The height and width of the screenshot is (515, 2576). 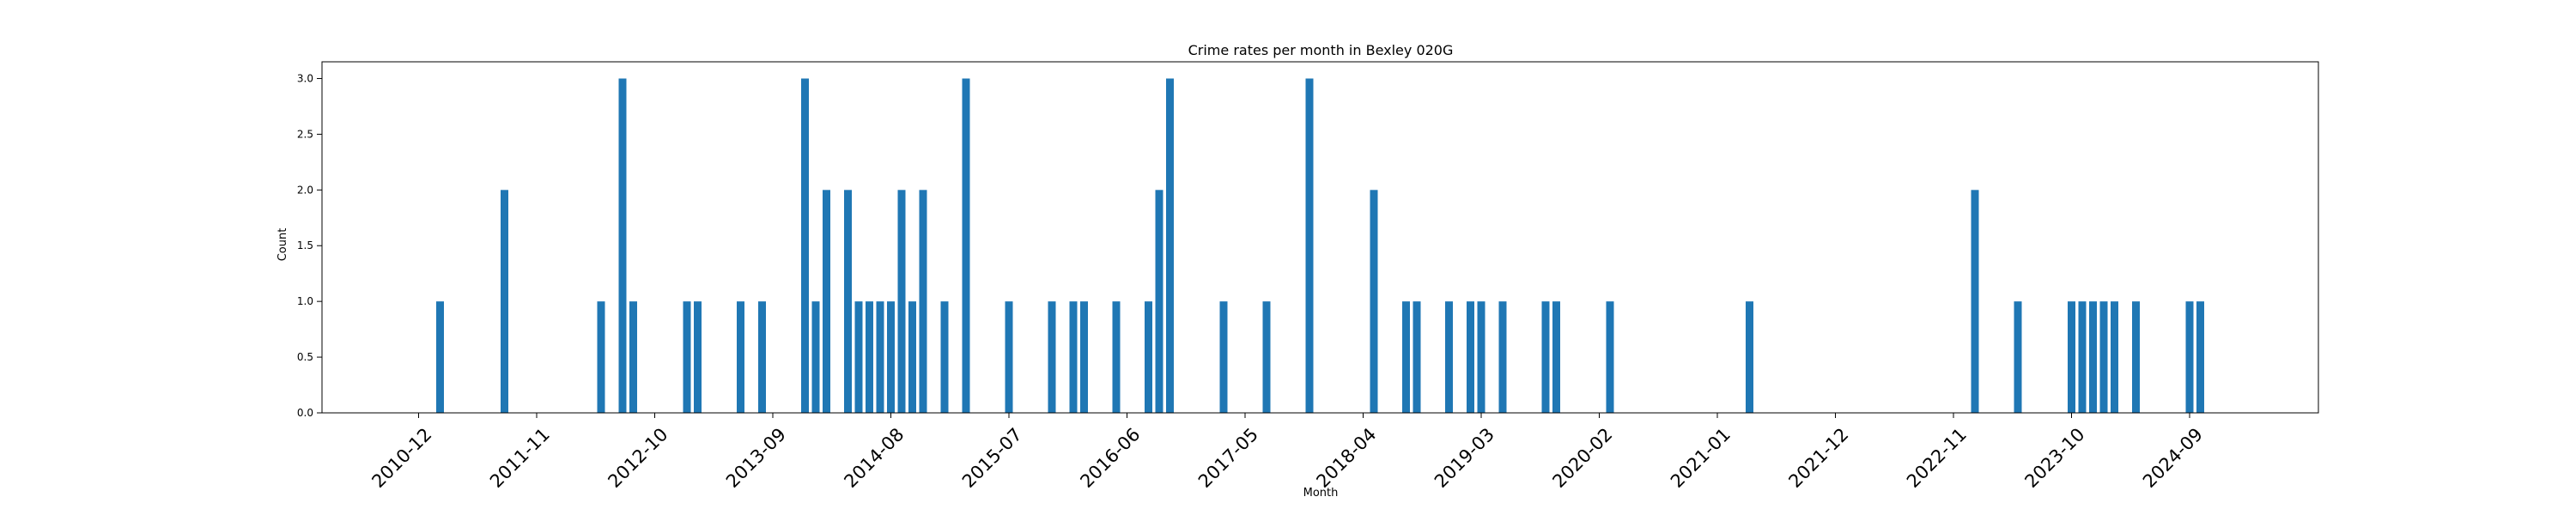 I want to click on x-axis-label: Month, so click(x=1321, y=493).